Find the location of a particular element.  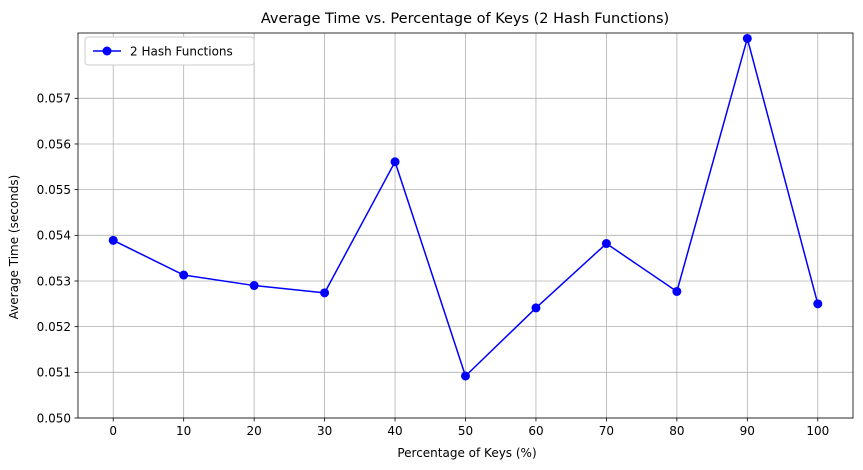

x-tick-label: 20 is located at coordinates (253, 431).